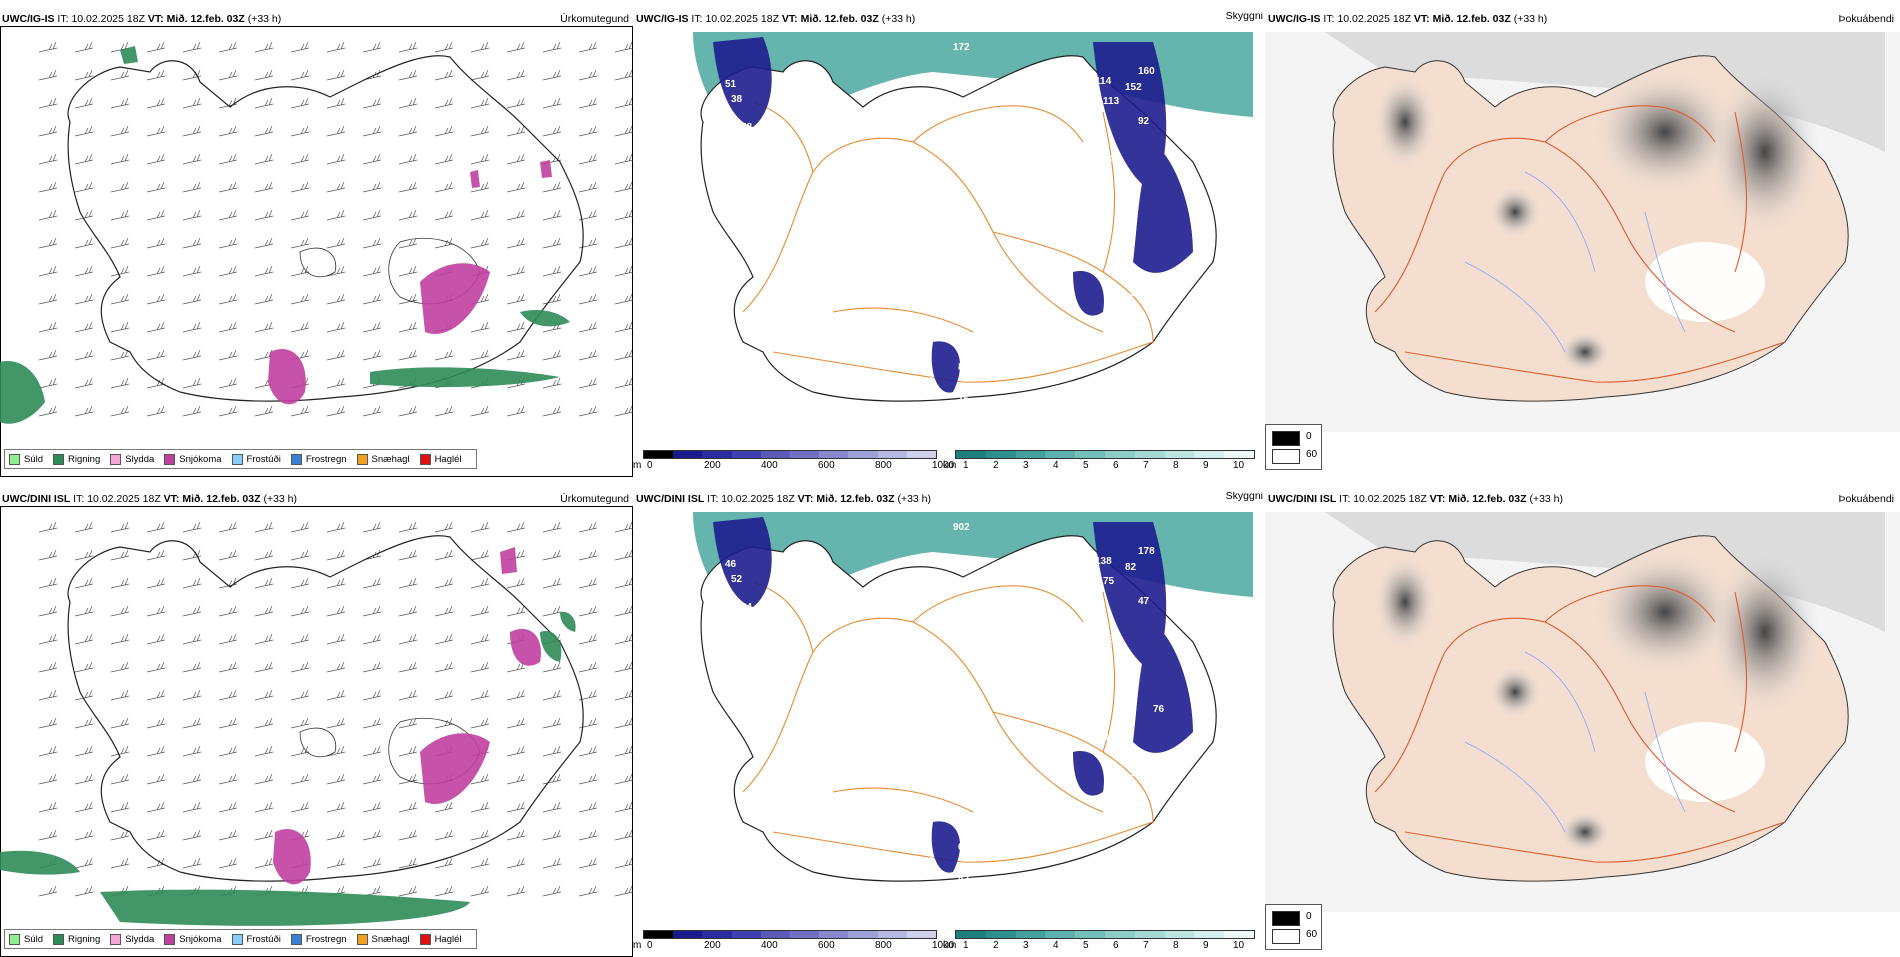 Image resolution: width=1900 pixels, height=957 pixels. What do you see at coordinates (1176, 465) in the screenshot?
I see `visibility-tick-label: 8` at bounding box center [1176, 465].